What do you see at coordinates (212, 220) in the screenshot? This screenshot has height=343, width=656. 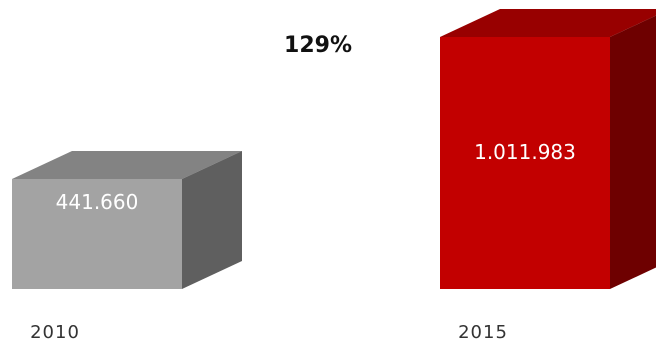 I see `bar-side-2010` at bounding box center [212, 220].